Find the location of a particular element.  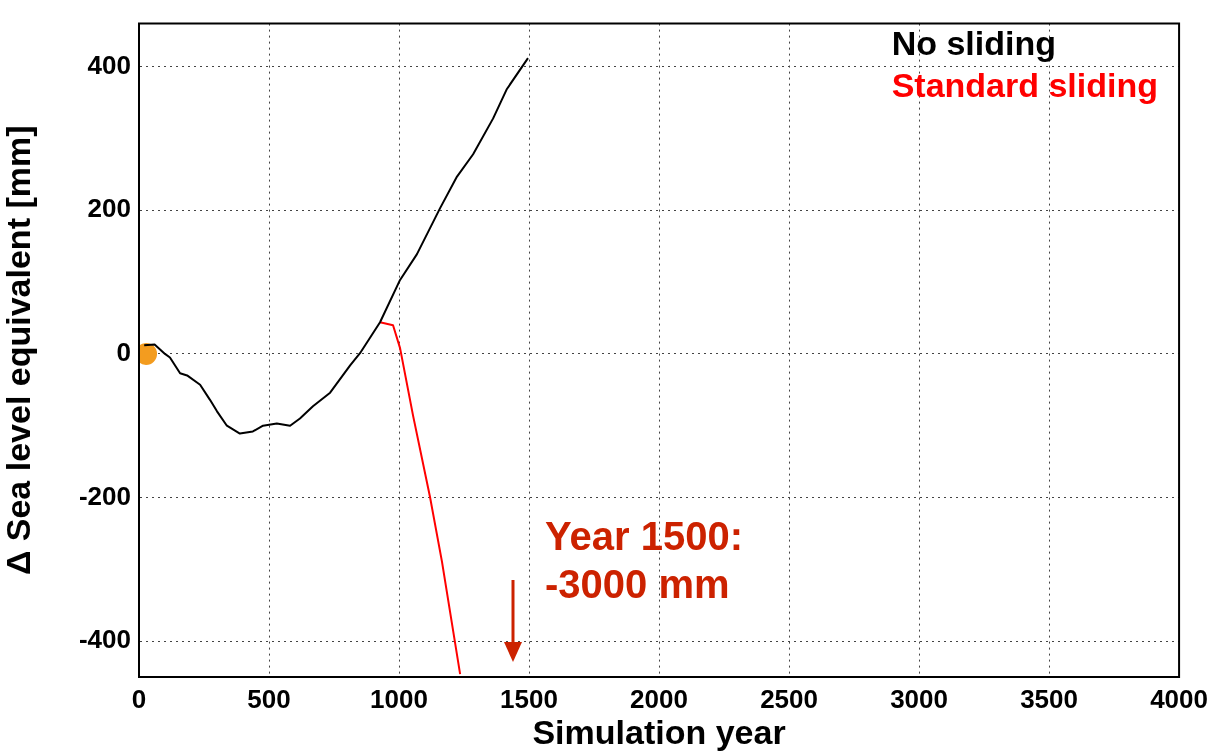

x-tick-label: 4000 is located at coordinates (1179, 698).